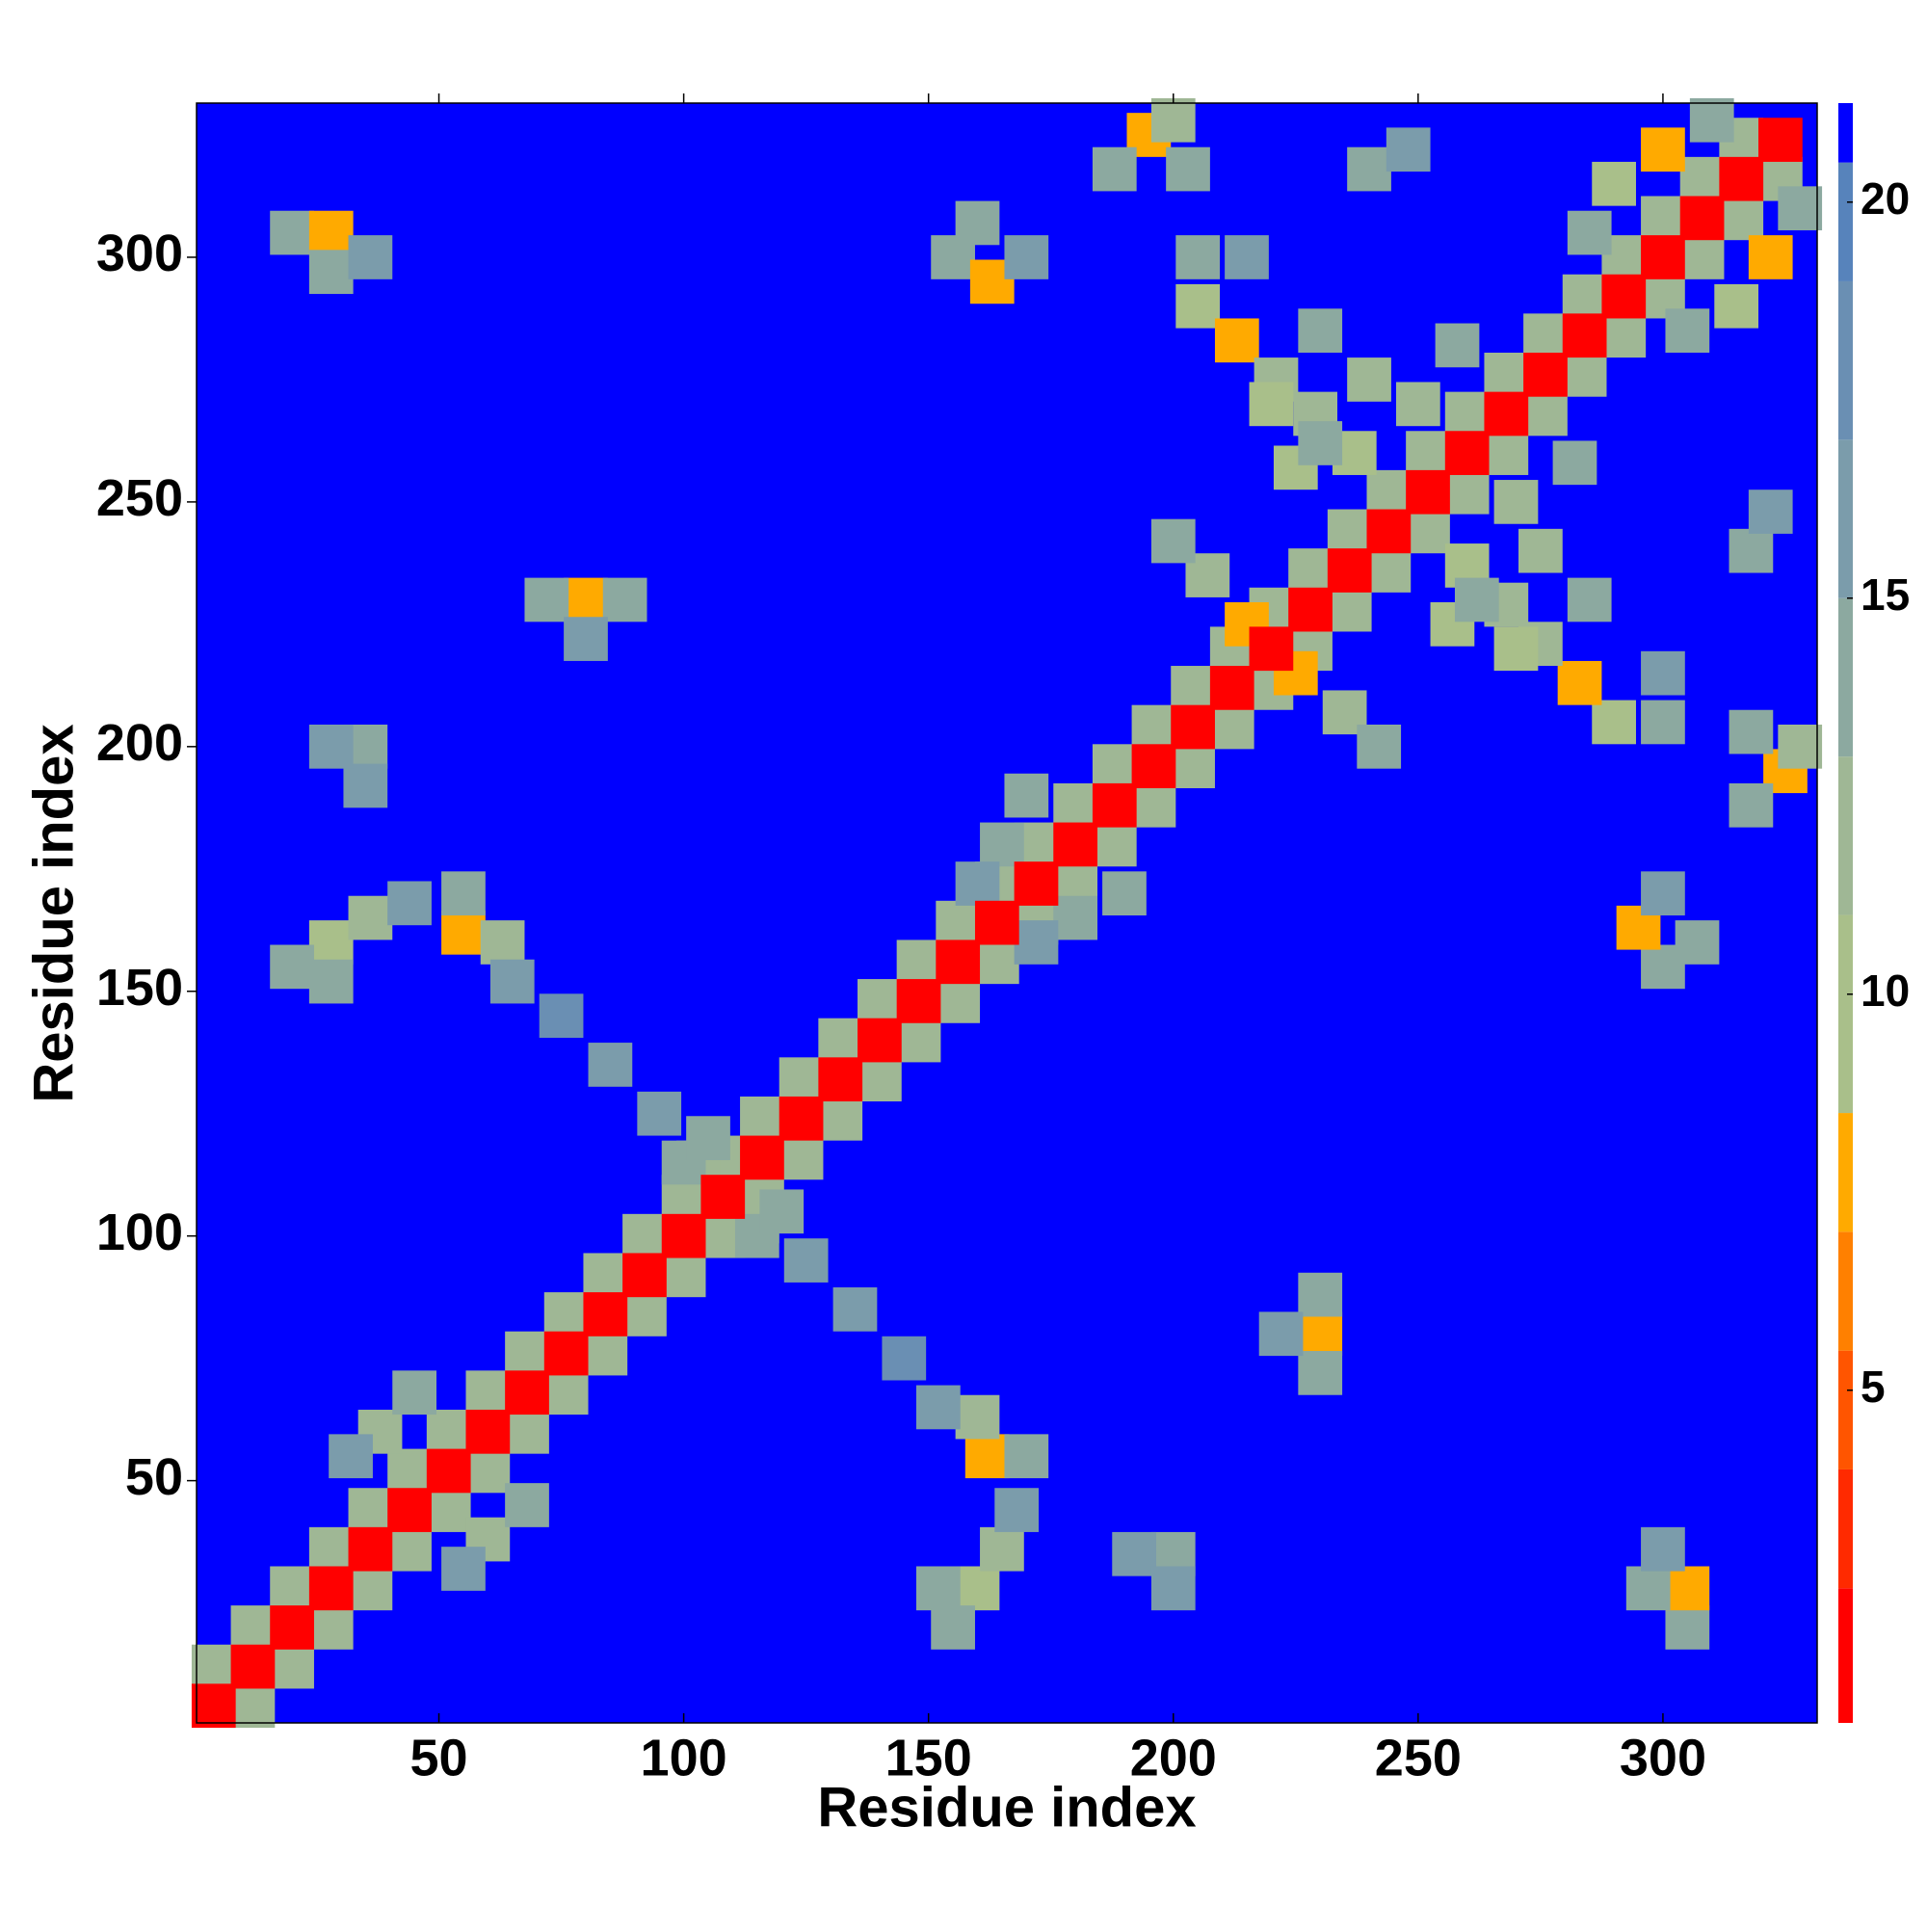 The width and height of the screenshot is (1927, 1932). Describe the element at coordinates (139, 1232) in the screenshot. I see `y-tick-label: 100` at that location.